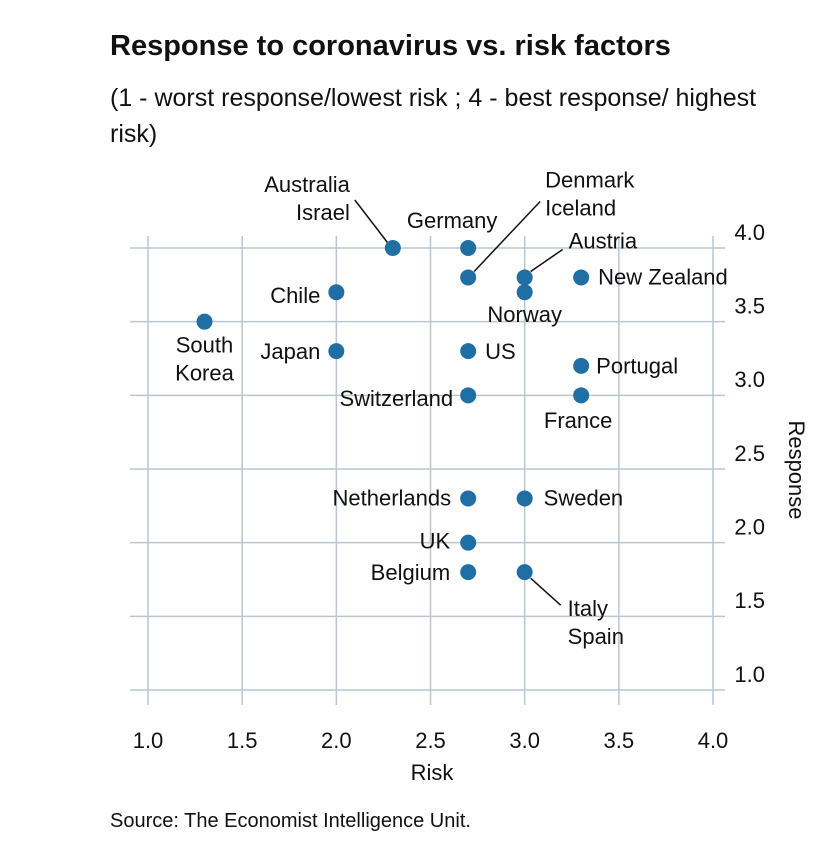 This screenshot has width=840, height=857. I want to click on x-tick-label: 2.5, so click(430, 740).